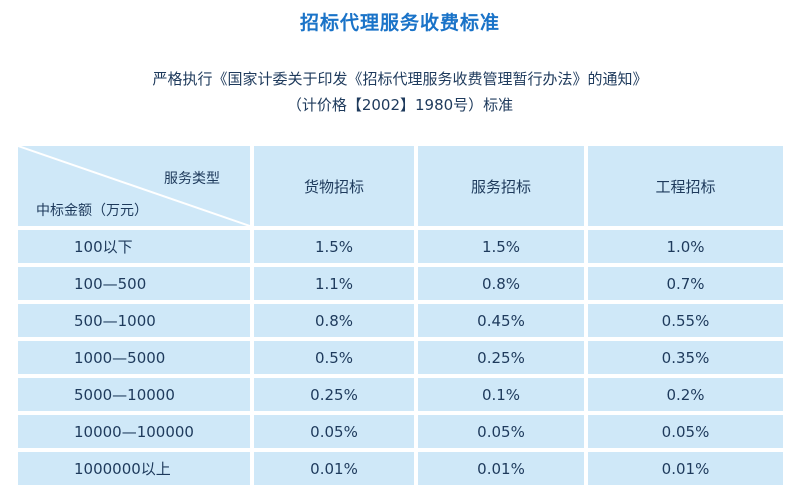 This screenshot has height=500, width=800. I want to click on service-rate-cell: 0.25%, so click(501, 357).